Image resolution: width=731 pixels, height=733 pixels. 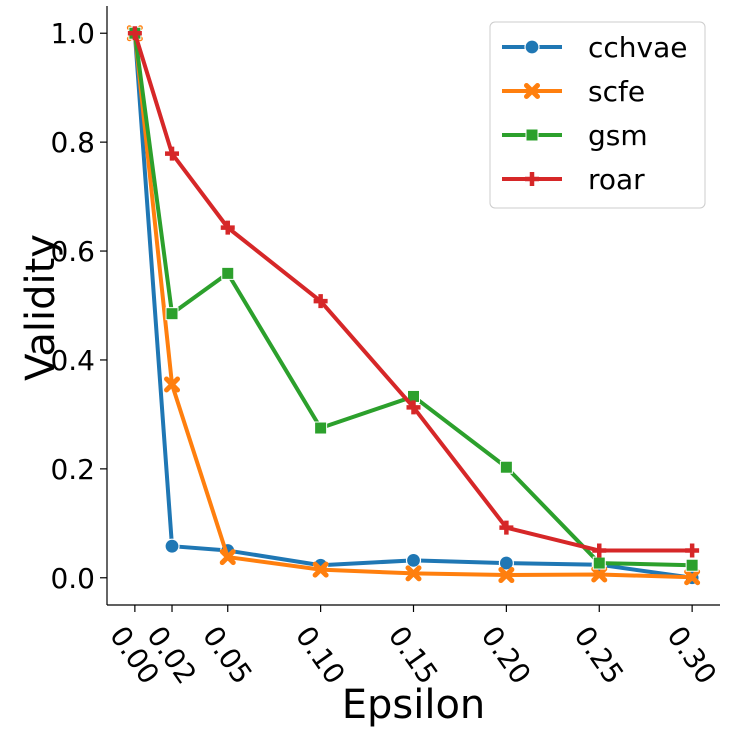 I want to click on y-axis-title: Validity, so click(x=41, y=307).